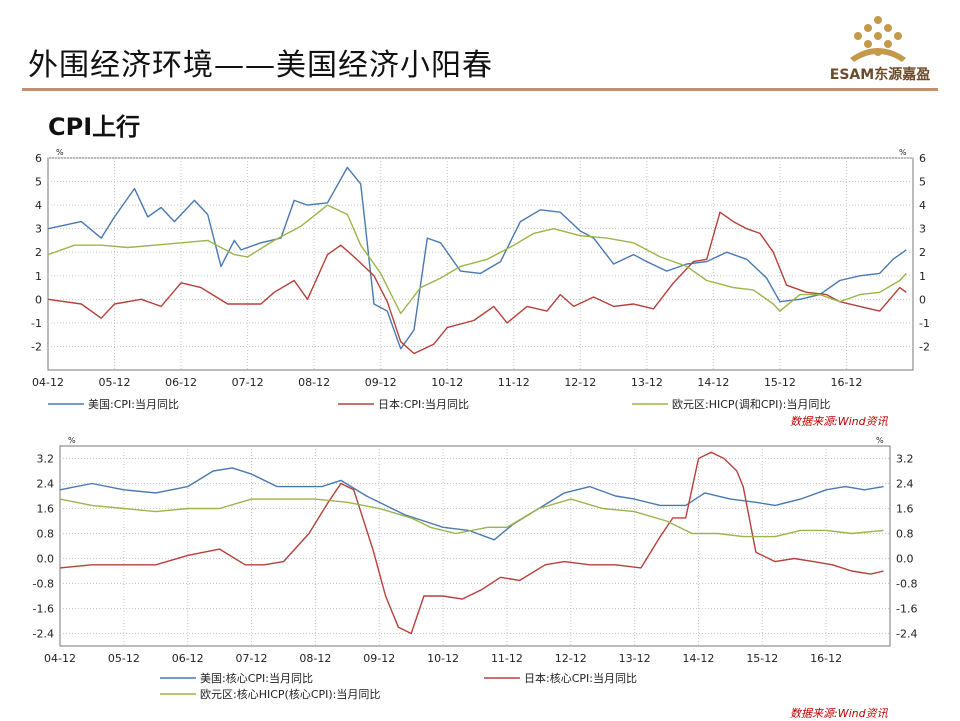 This screenshot has height=721, width=960. Describe the element at coordinates (880, 75) in the screenshot. I see `company-logo-text: ESAM东源嘉盈` at that location.